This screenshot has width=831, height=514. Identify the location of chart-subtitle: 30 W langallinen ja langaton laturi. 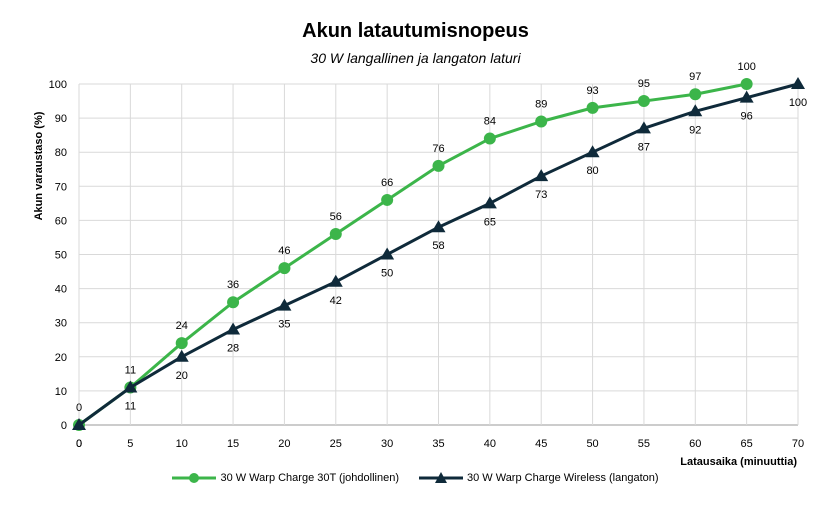
(415, 58).